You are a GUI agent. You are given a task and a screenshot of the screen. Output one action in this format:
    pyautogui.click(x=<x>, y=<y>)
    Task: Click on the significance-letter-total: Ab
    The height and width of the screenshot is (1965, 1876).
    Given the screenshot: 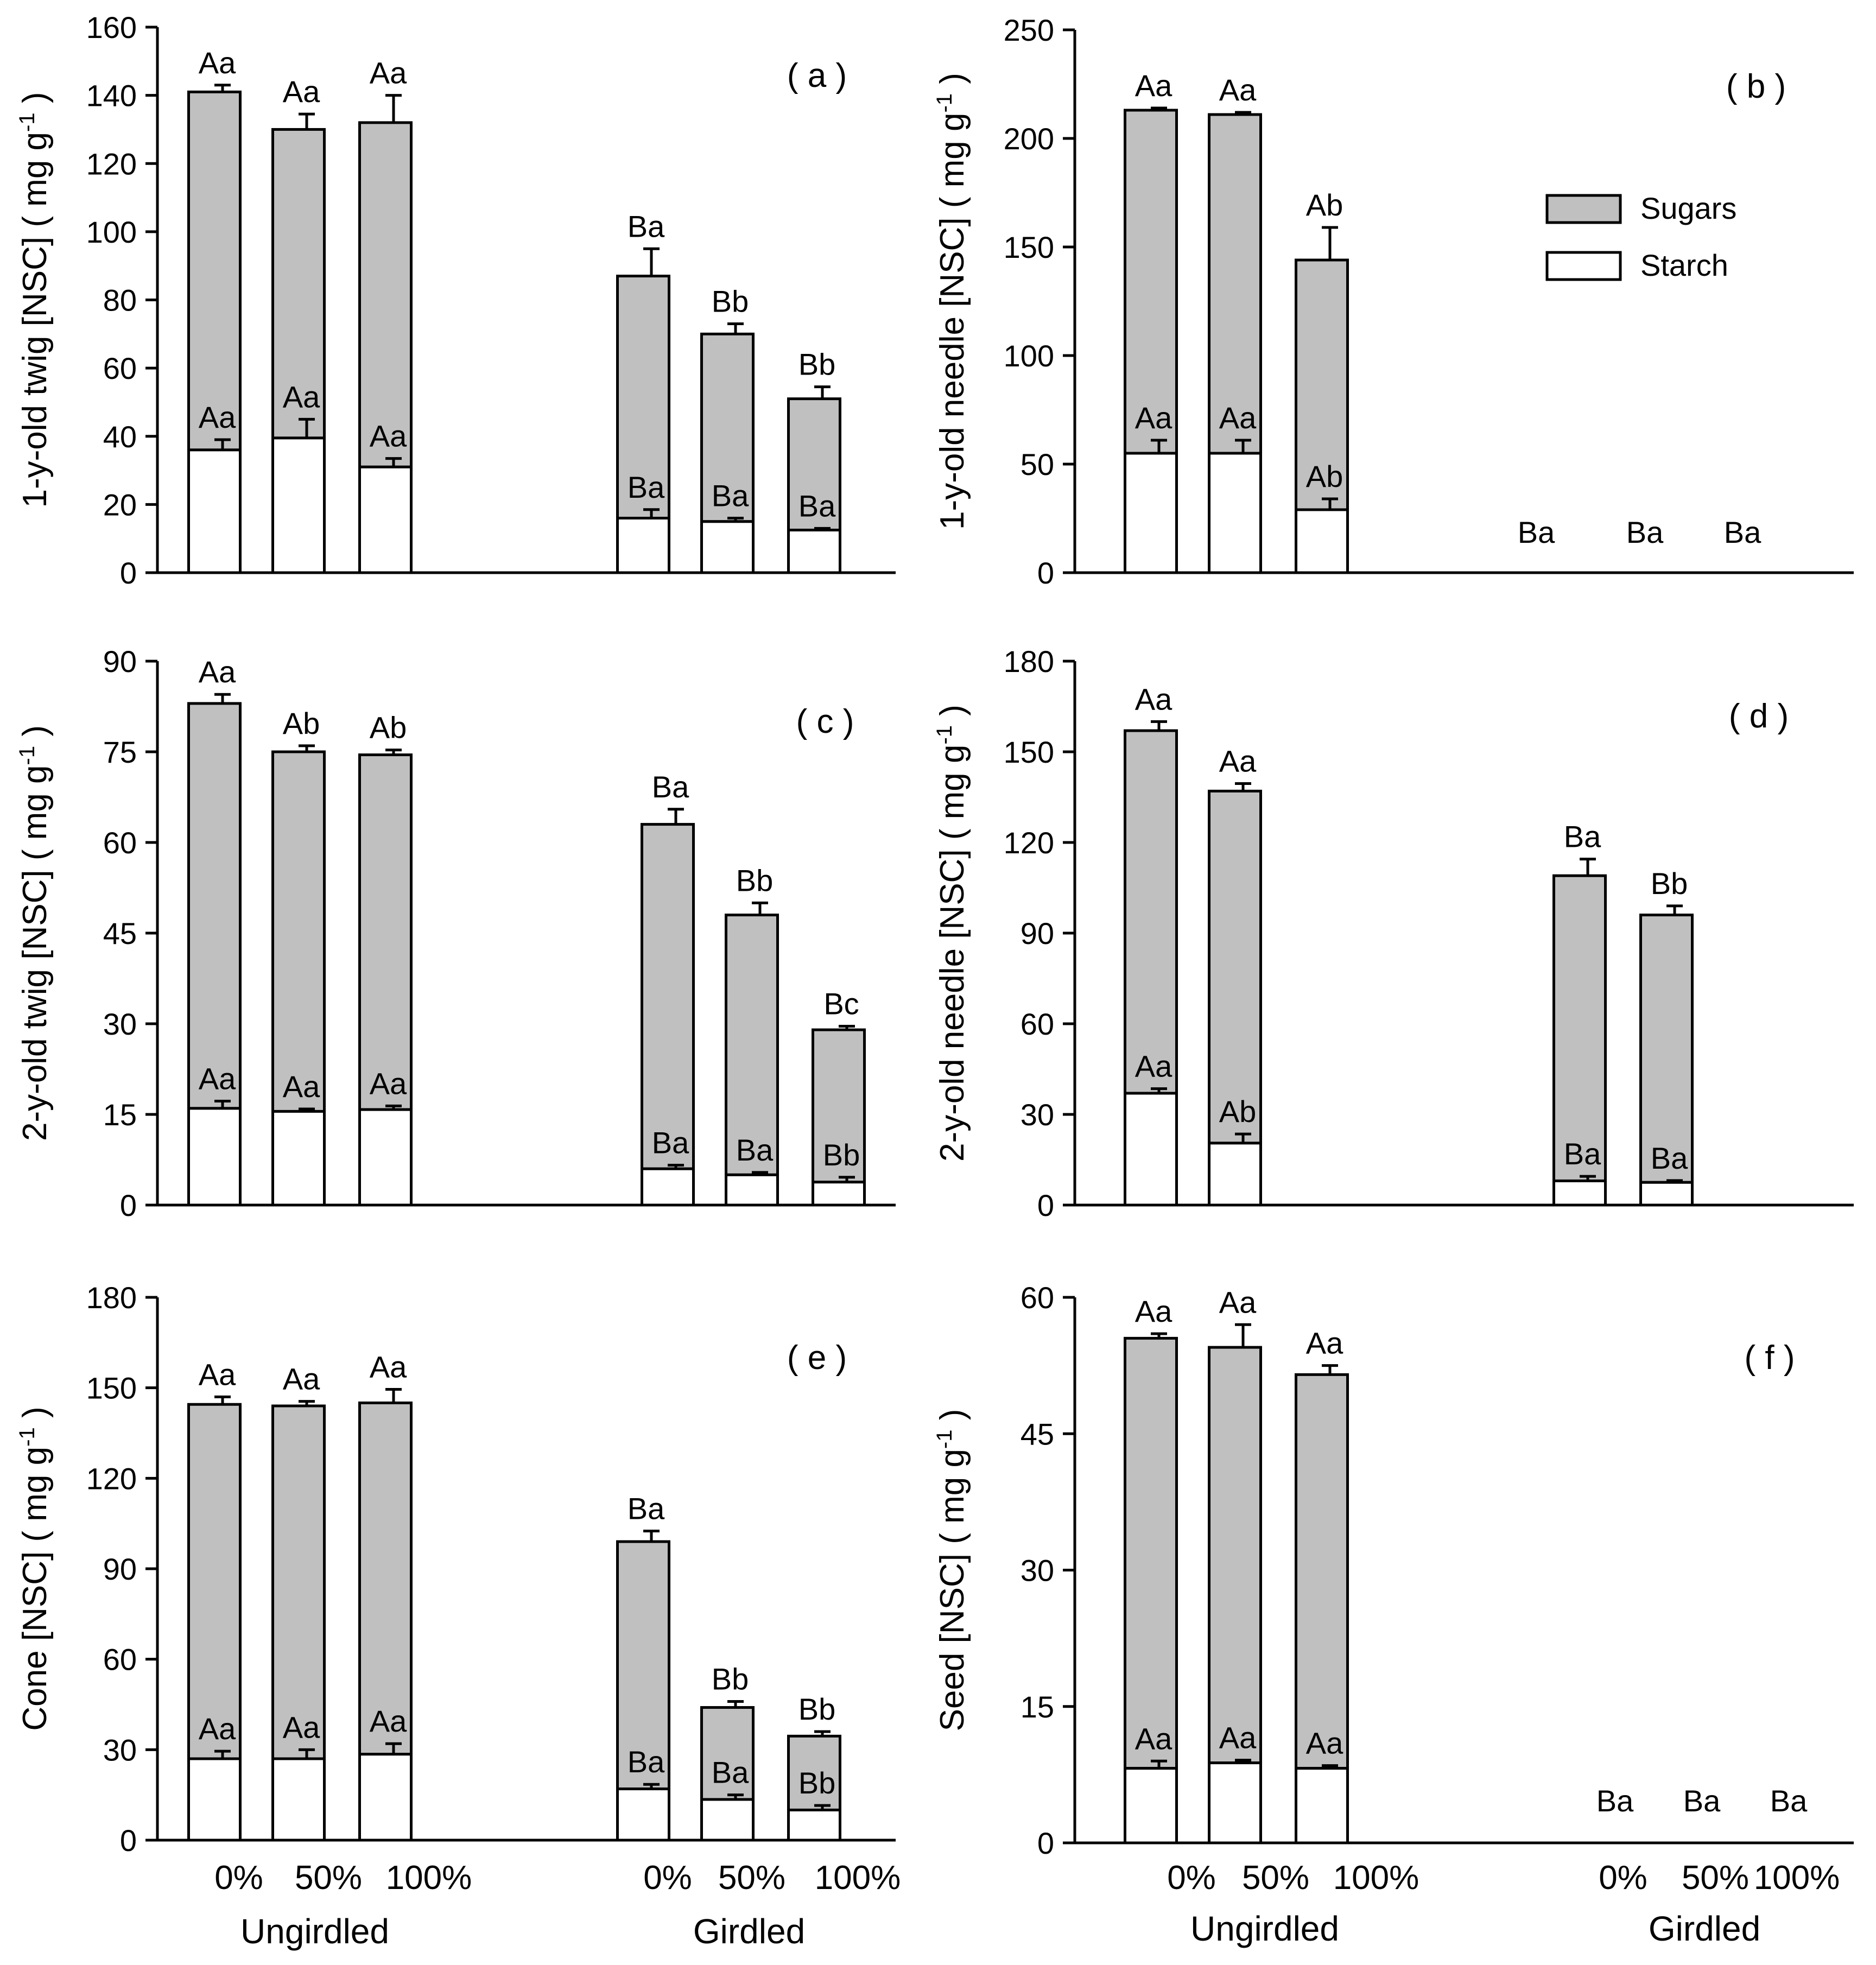 What is the action you would take?
    pyautogui.click(x=1324, y=205)
    